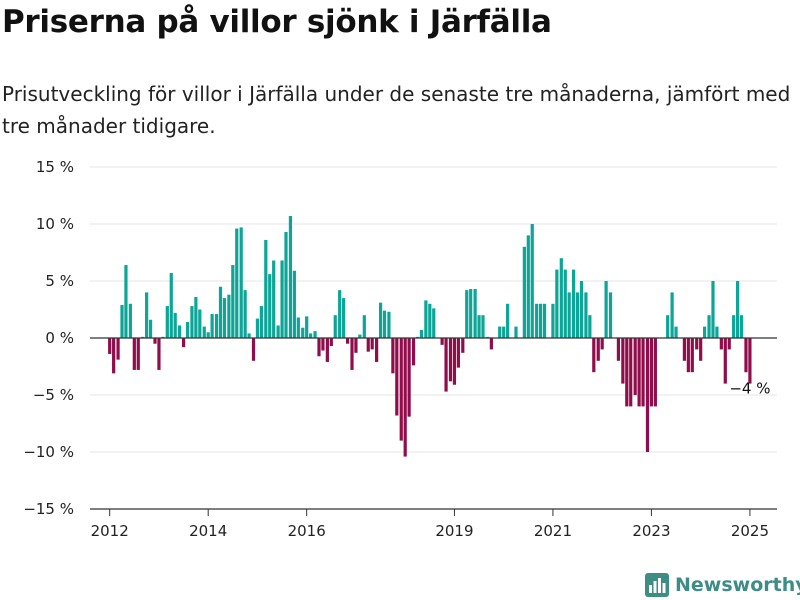  I want to click on y-tick-label: −10 %, so click(48, 452).